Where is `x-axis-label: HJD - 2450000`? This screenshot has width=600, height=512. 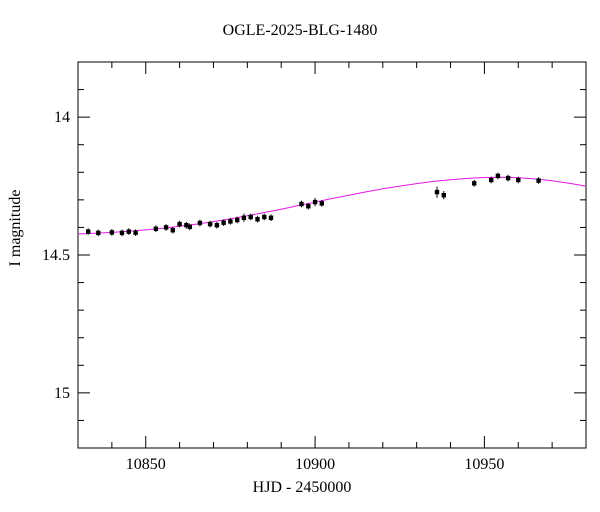
x-axis-label: HJD - 2450000 is located at coordinates (302, 487).